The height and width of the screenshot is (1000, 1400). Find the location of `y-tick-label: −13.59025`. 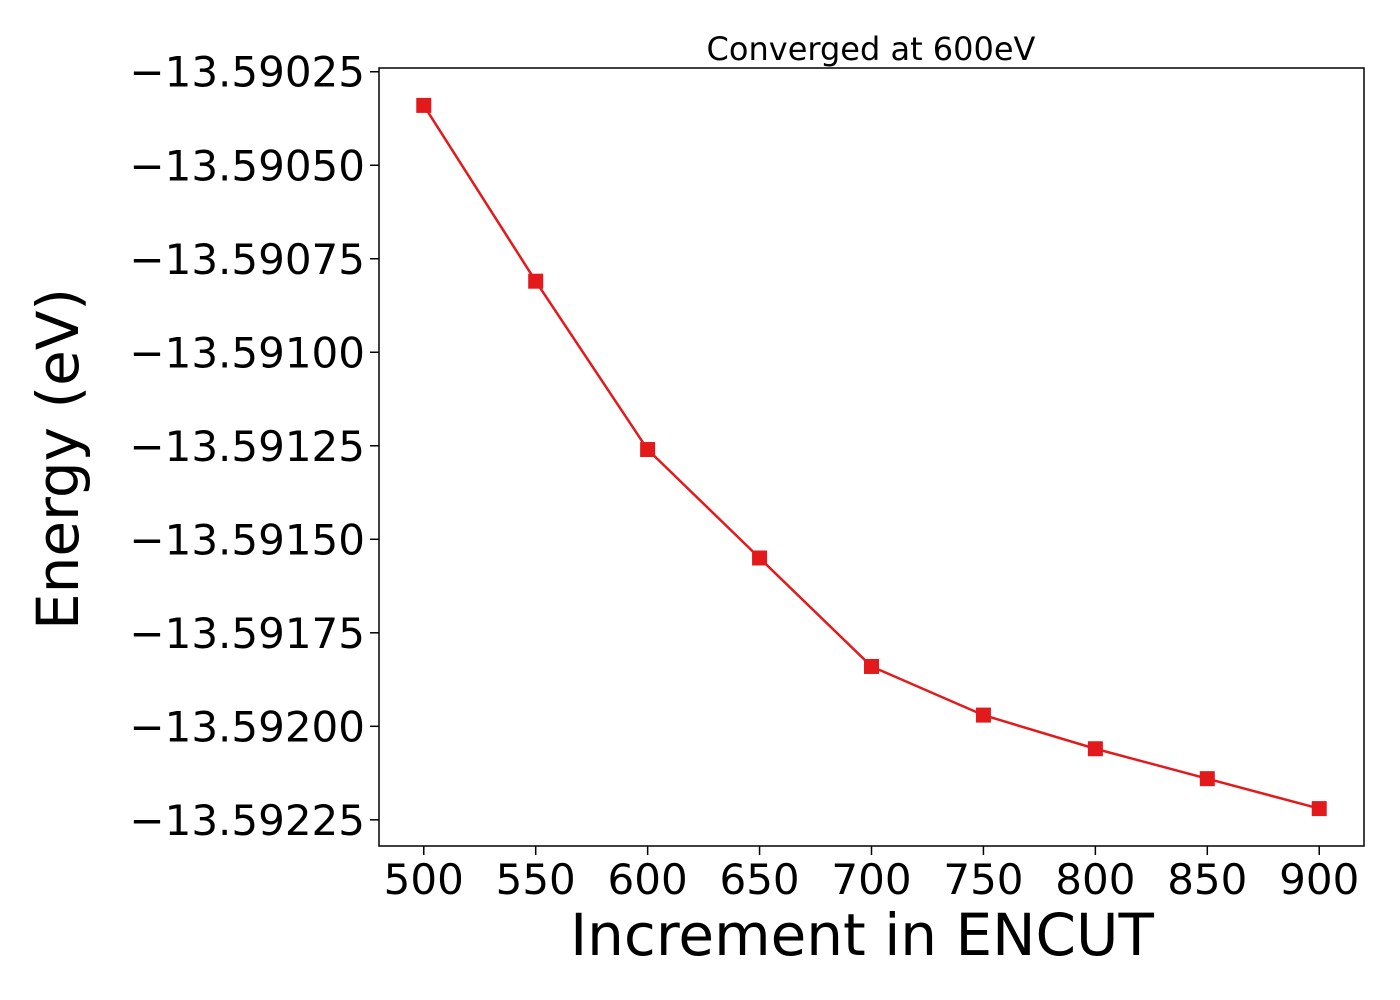

y-tick-label: −13.59025 is located at coordinates (247, 72).